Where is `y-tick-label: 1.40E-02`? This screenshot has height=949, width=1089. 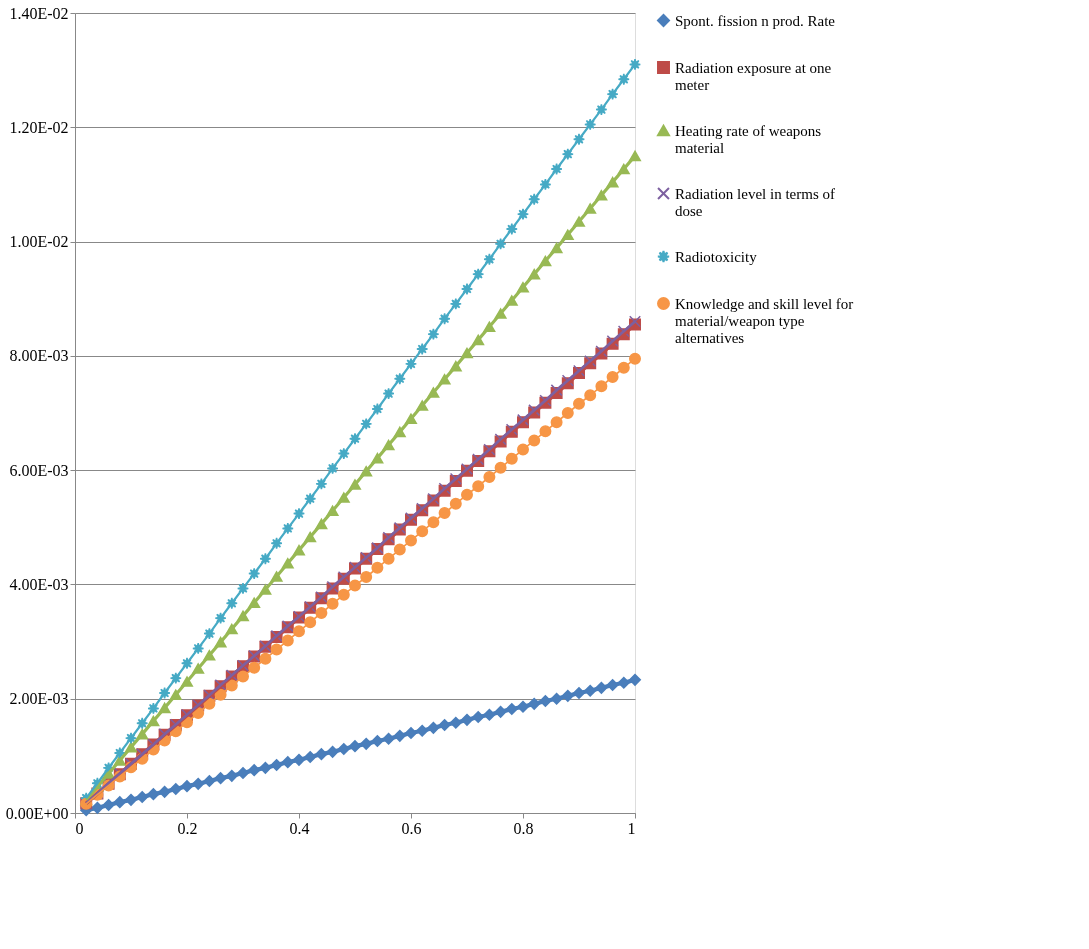
y-tick-label: 1.40E-02 is located at coordinates (39, 13).